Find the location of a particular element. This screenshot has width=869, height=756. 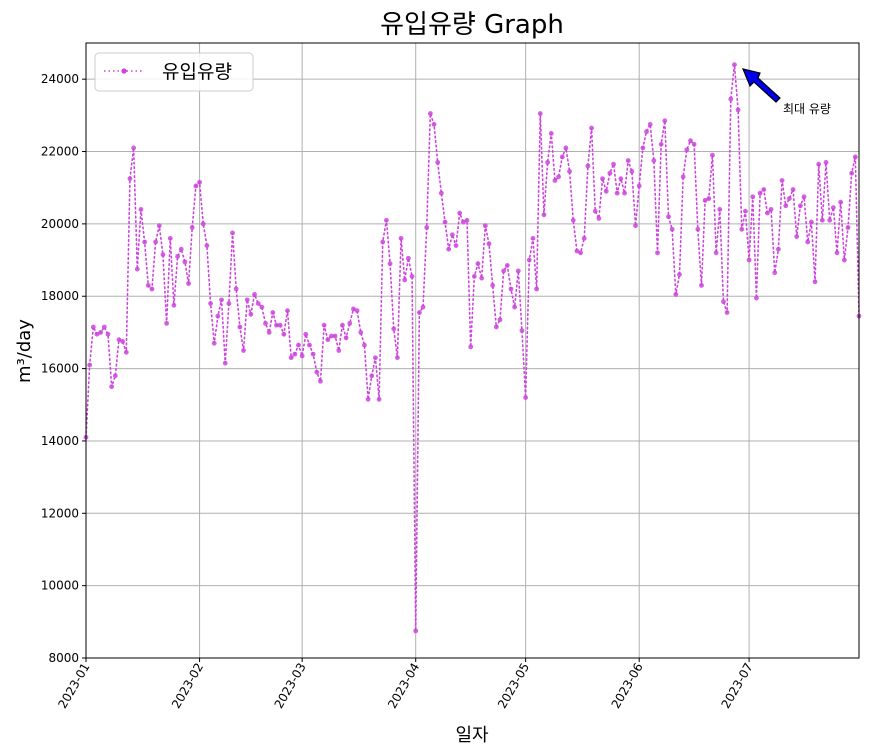

y-tick-label: 12000 is located at coordinates (60, 513).